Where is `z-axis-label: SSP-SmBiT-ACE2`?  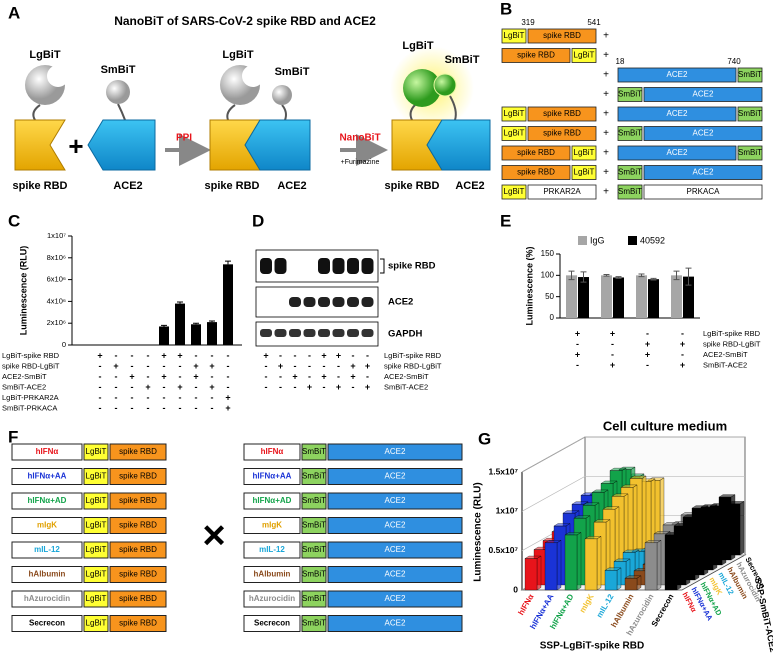
z-axis-label: SSP-SmBiT-ACE2 is located at coordinates (763, 615).